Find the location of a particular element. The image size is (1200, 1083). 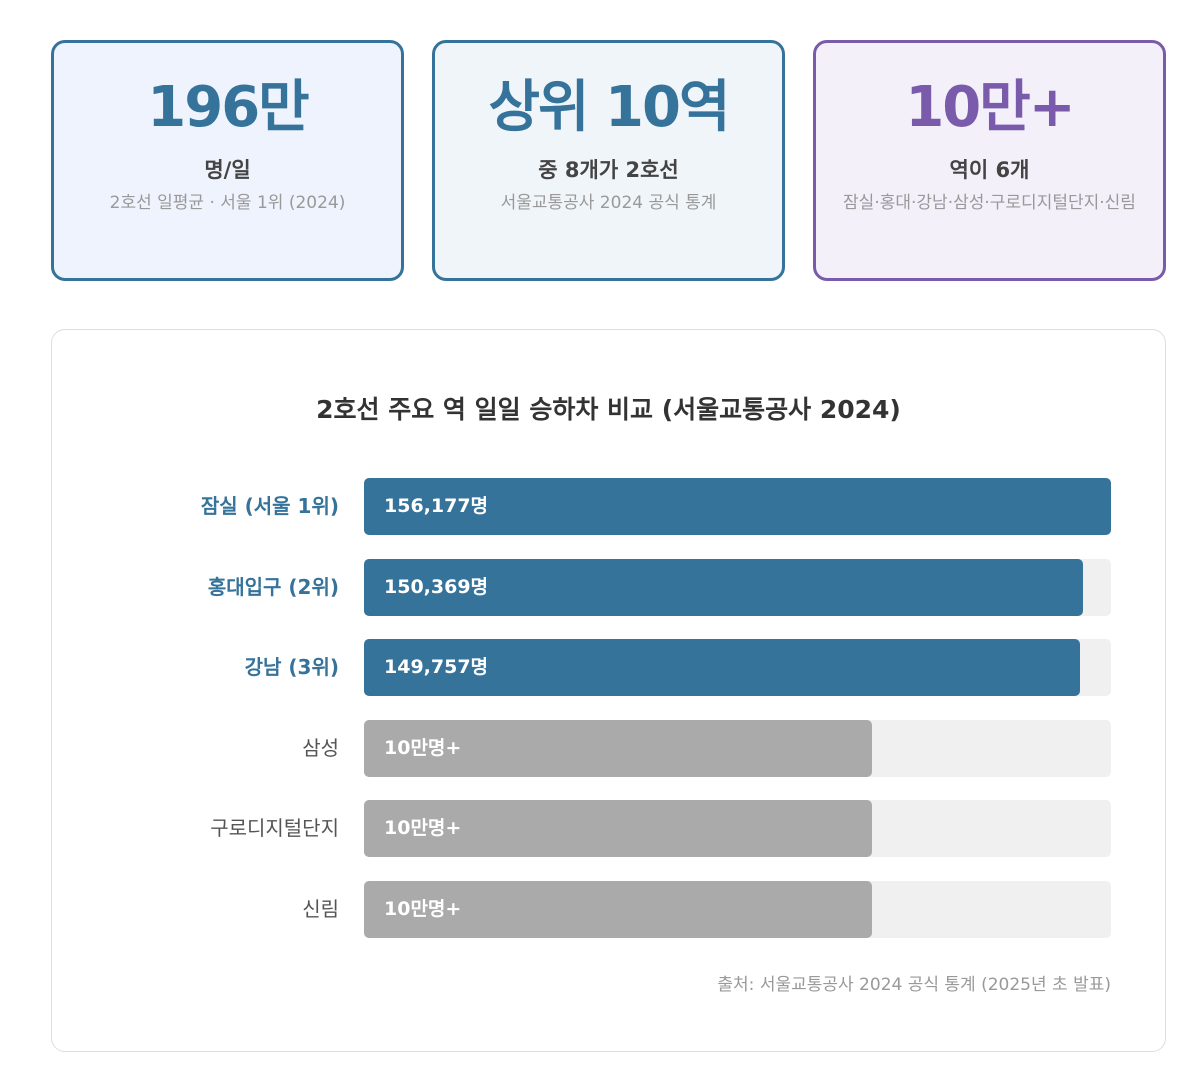

bar-row: 신림 10만명+ is located at coordinates (608, 909).